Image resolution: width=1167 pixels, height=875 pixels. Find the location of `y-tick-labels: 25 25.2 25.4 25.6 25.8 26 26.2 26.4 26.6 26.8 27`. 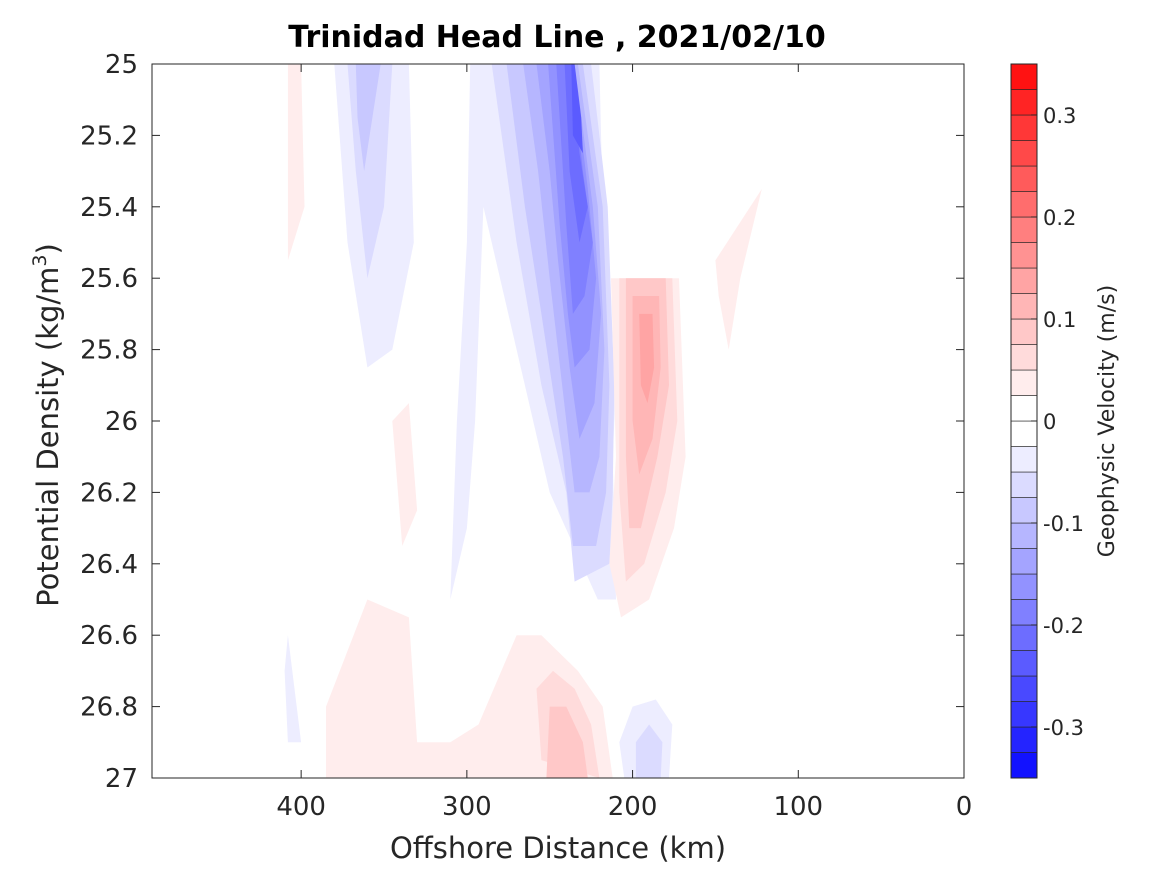

y-tick-labels: 25 25.2 25.4 25.6 25.8 26 26.2 26.4 26.6 26.8 27 is located at coordinates (109, 422).